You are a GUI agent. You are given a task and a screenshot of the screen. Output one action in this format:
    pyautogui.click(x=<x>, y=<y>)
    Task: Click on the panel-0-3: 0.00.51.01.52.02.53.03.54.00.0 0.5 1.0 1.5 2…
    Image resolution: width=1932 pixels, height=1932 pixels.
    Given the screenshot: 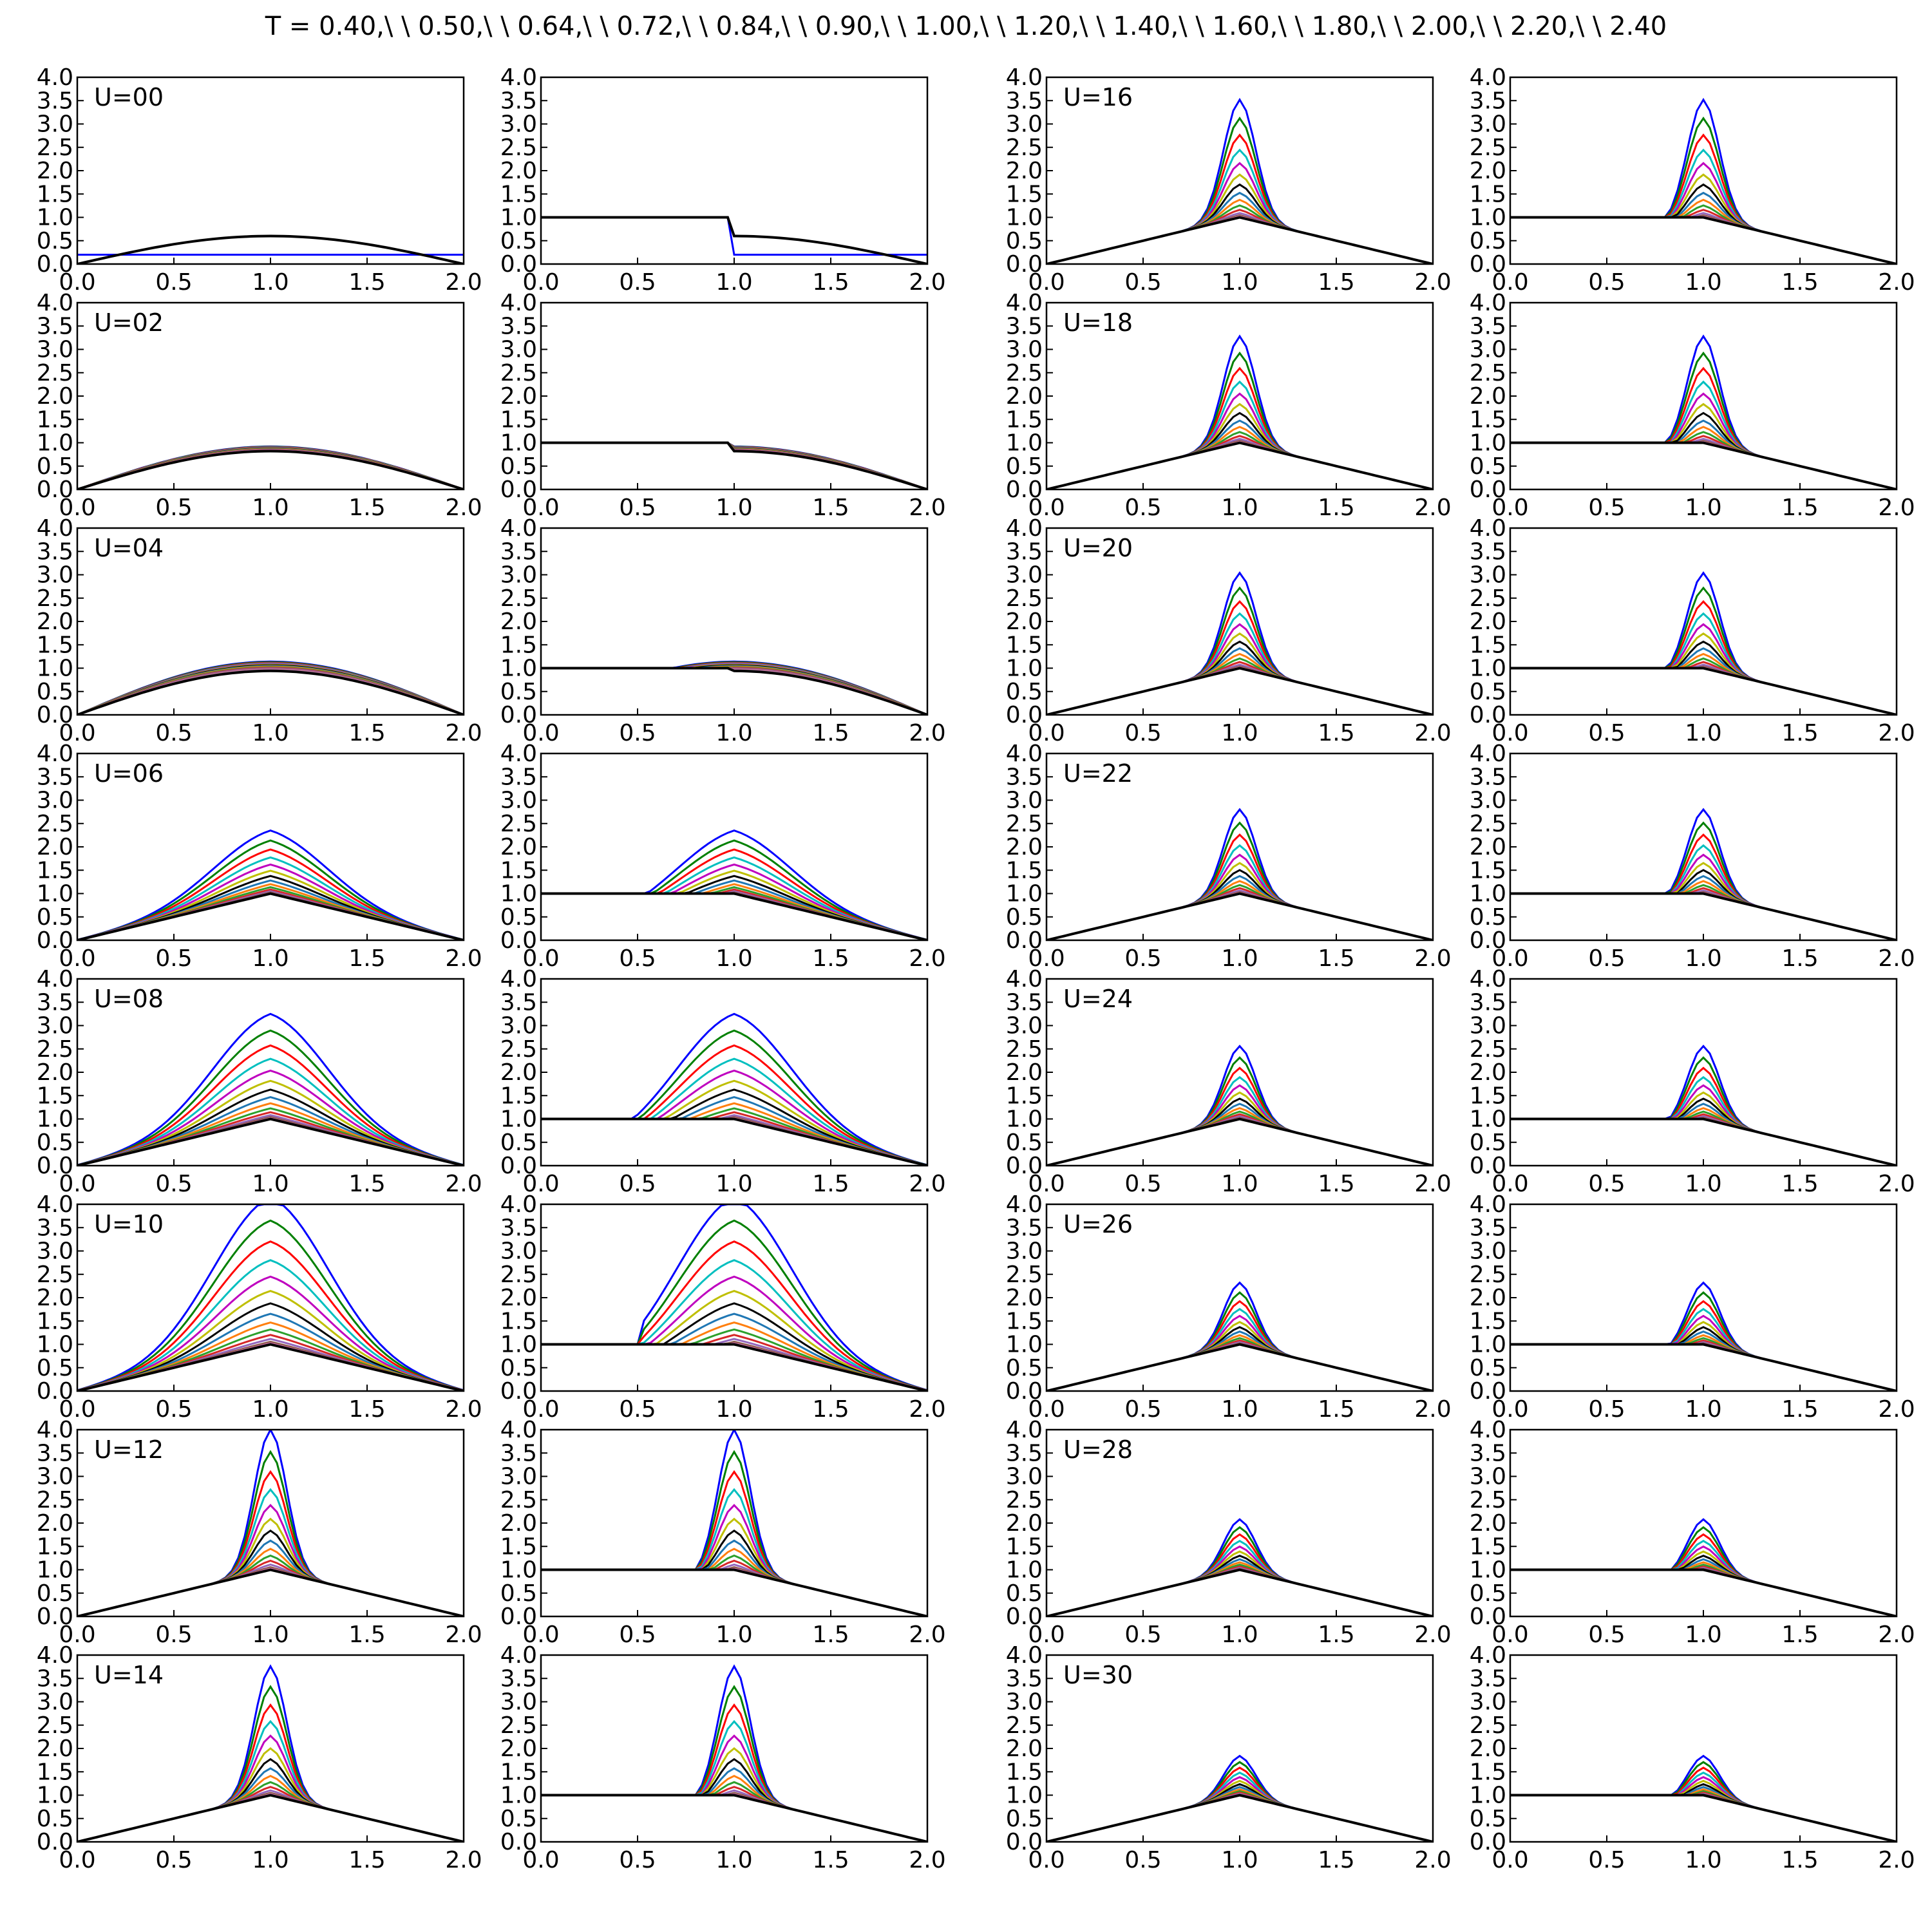 What is the action you would take?
    pyautogui.click(x=1692, y=180)
    